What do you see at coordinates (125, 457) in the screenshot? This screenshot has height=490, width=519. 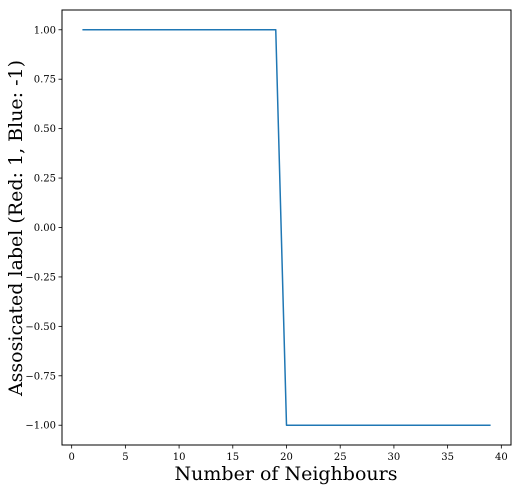 I see `x-tick-label: 5` at bounding box center [125, 457].